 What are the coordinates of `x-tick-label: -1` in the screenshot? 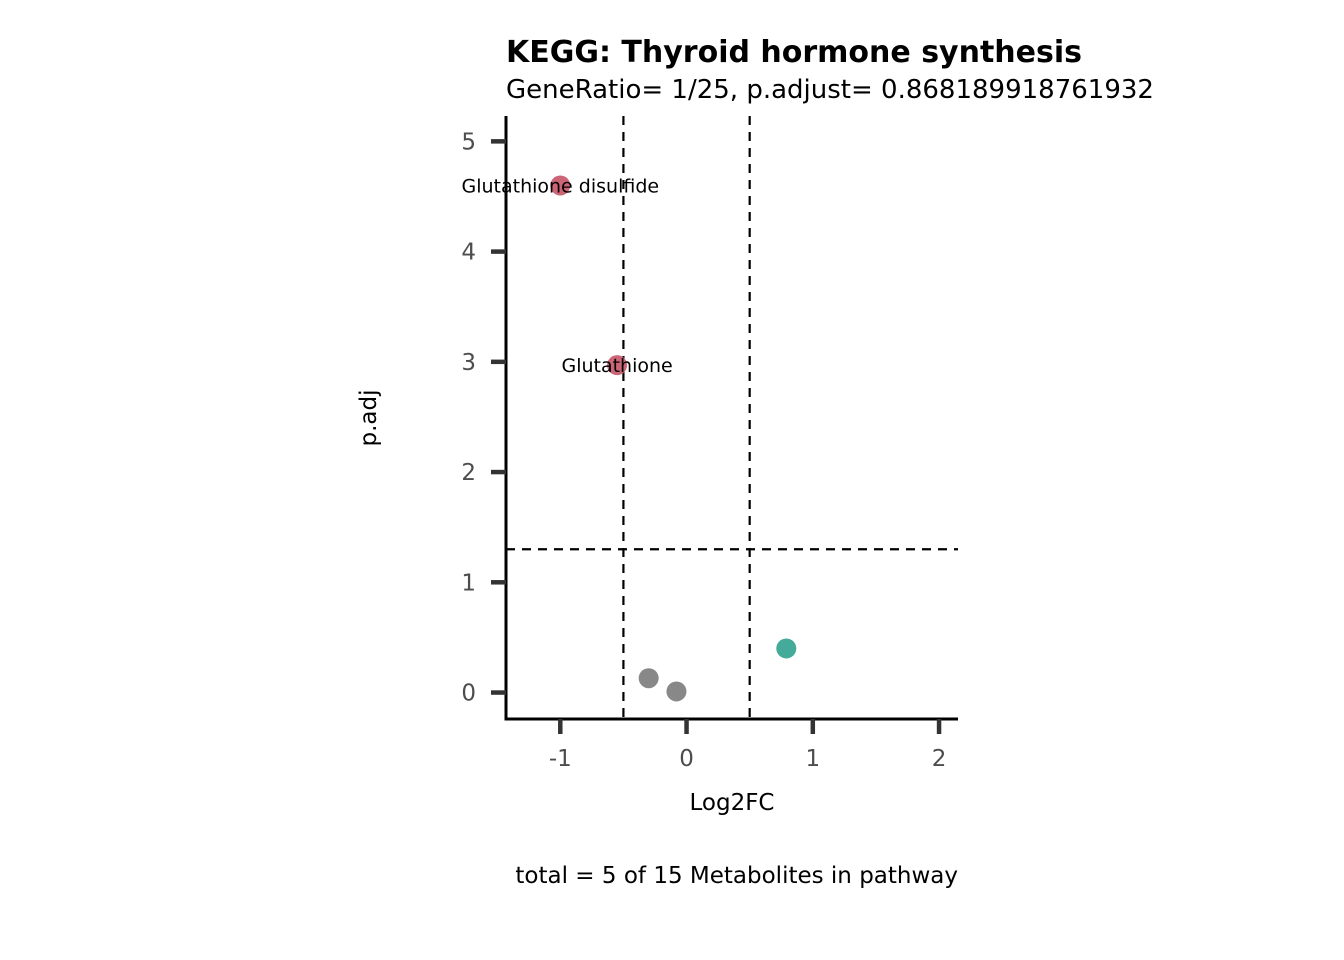 It's located at (560, 759).